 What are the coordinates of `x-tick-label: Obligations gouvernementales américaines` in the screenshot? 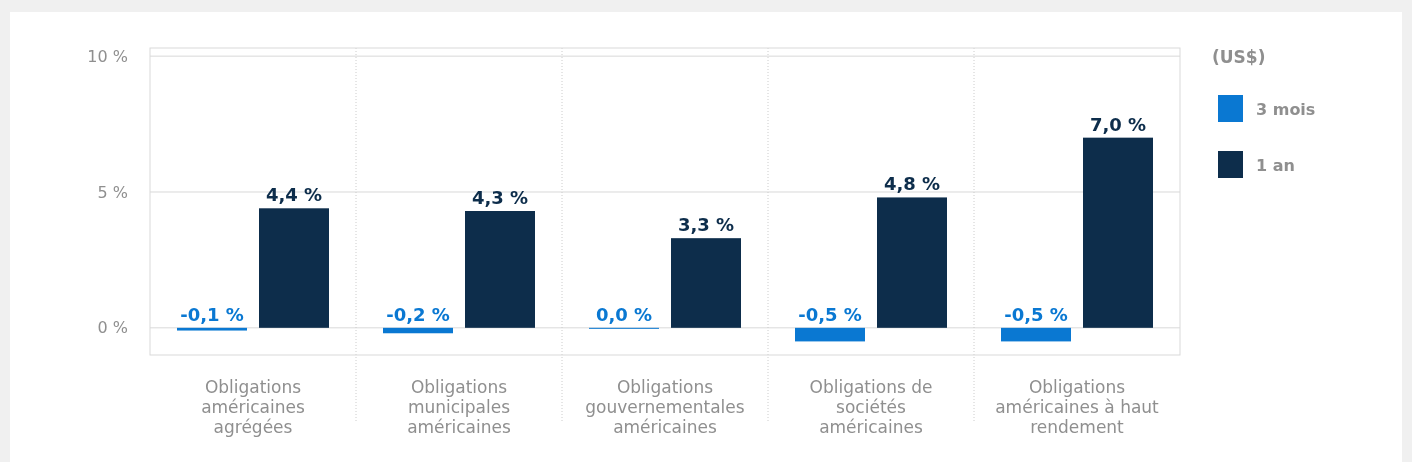 It's located at (665, 407).